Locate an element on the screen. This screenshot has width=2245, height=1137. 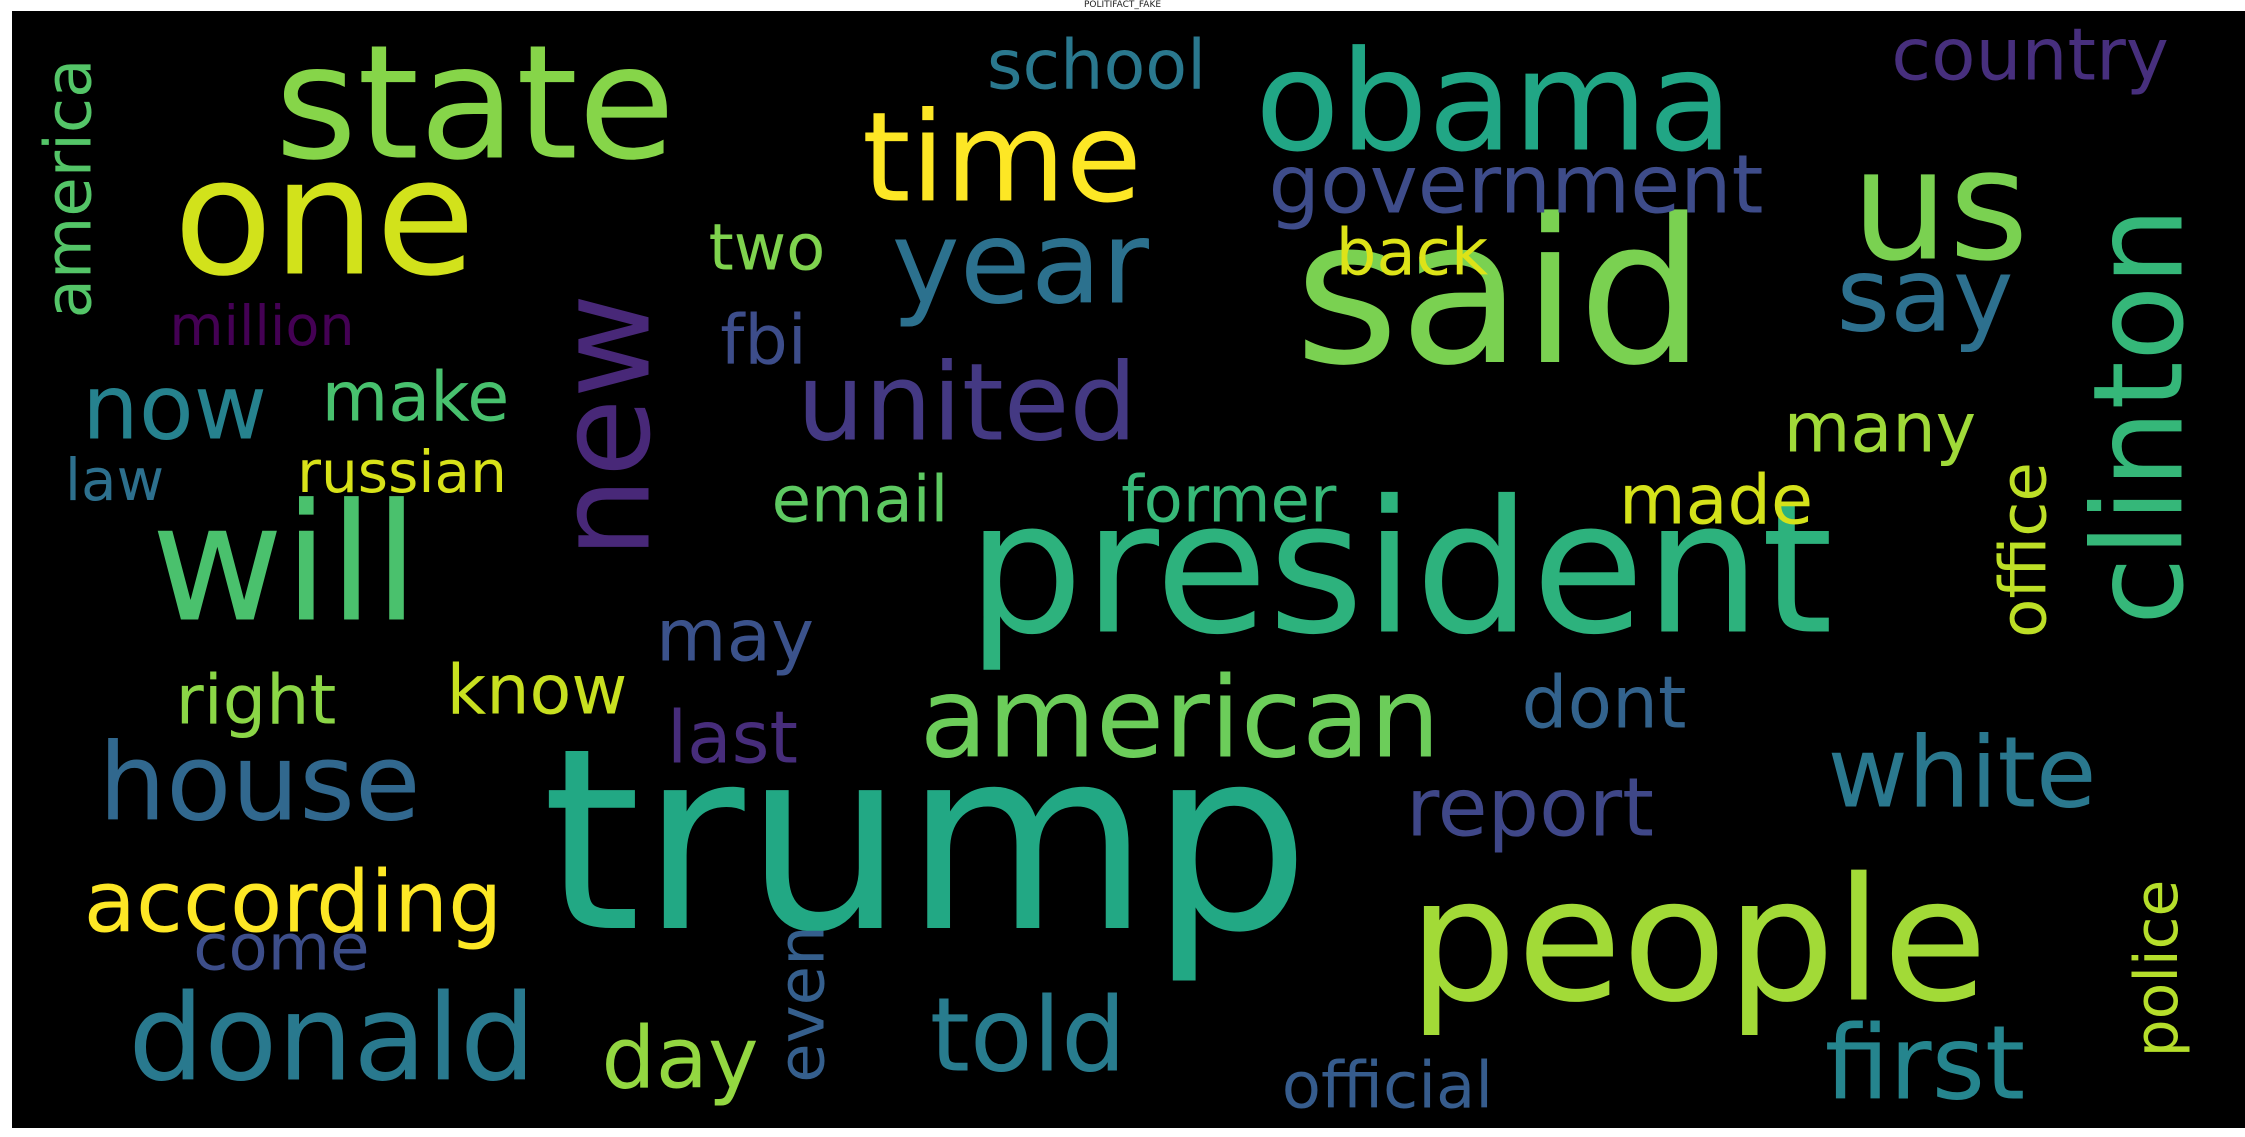
word-dont: dont is located at coordinates (1604, 704).